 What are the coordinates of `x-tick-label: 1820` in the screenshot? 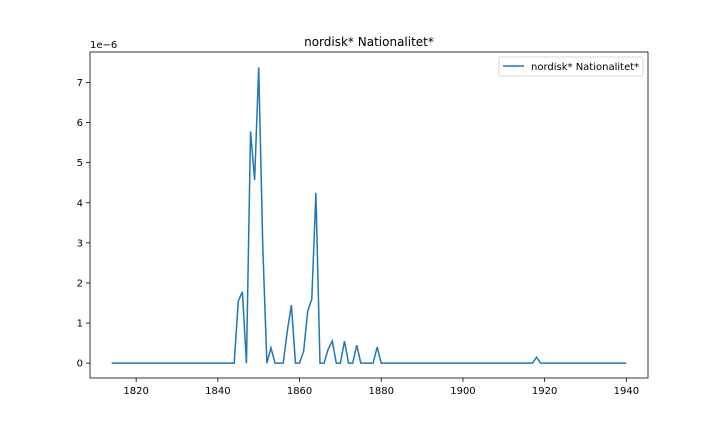 It's located at (135, 391).